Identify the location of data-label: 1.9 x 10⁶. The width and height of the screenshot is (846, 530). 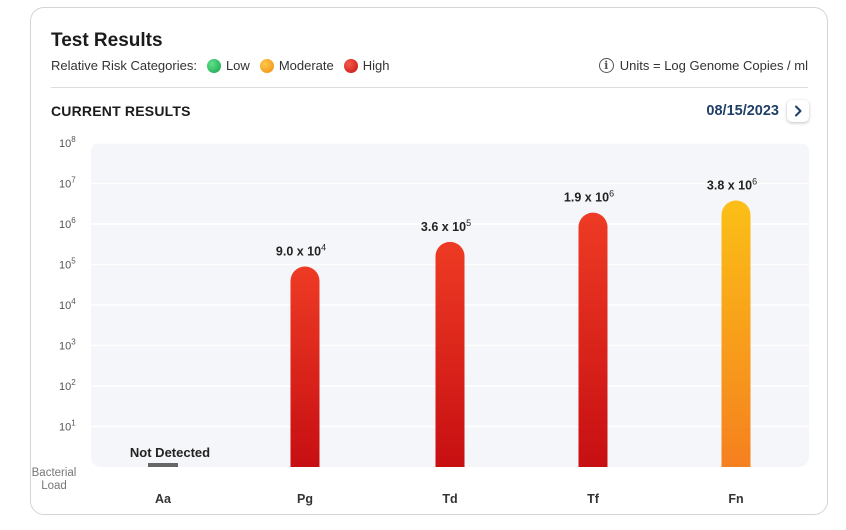
(589, 197).